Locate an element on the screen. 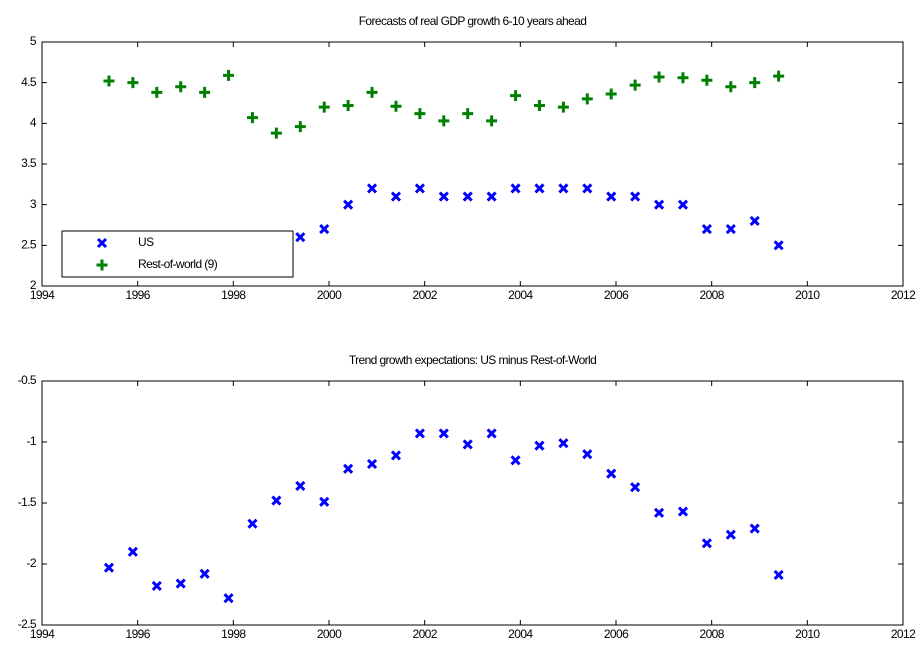 The width and height of the screenshot is (920, 646). y-tick-label: 2 is located at coordinates (33, 285).